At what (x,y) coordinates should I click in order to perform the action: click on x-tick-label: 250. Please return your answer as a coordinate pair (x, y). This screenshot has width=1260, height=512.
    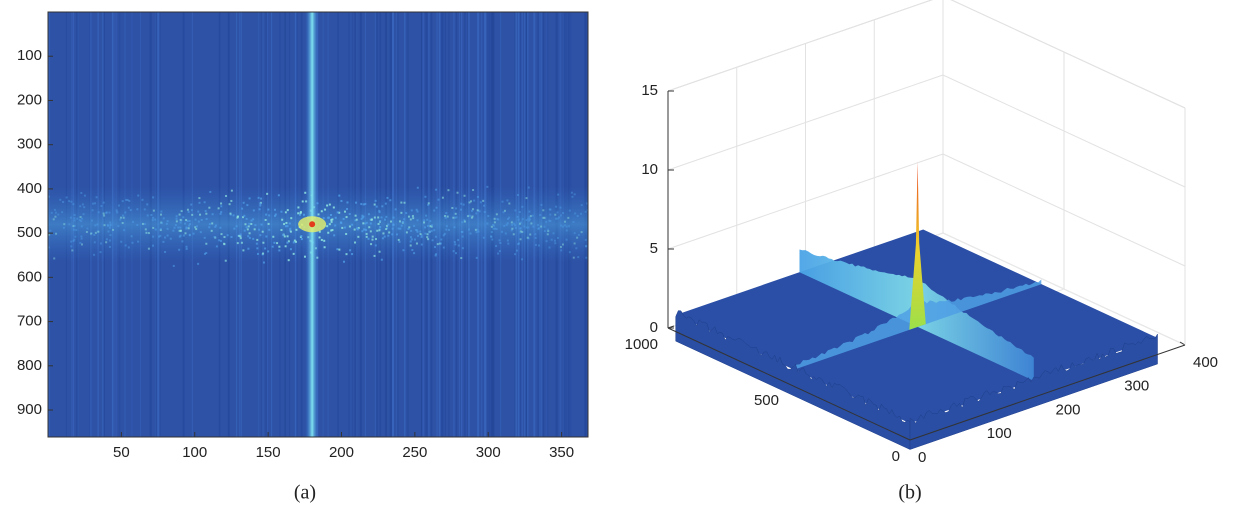
    Looking at the image, I should click on (414, 452).